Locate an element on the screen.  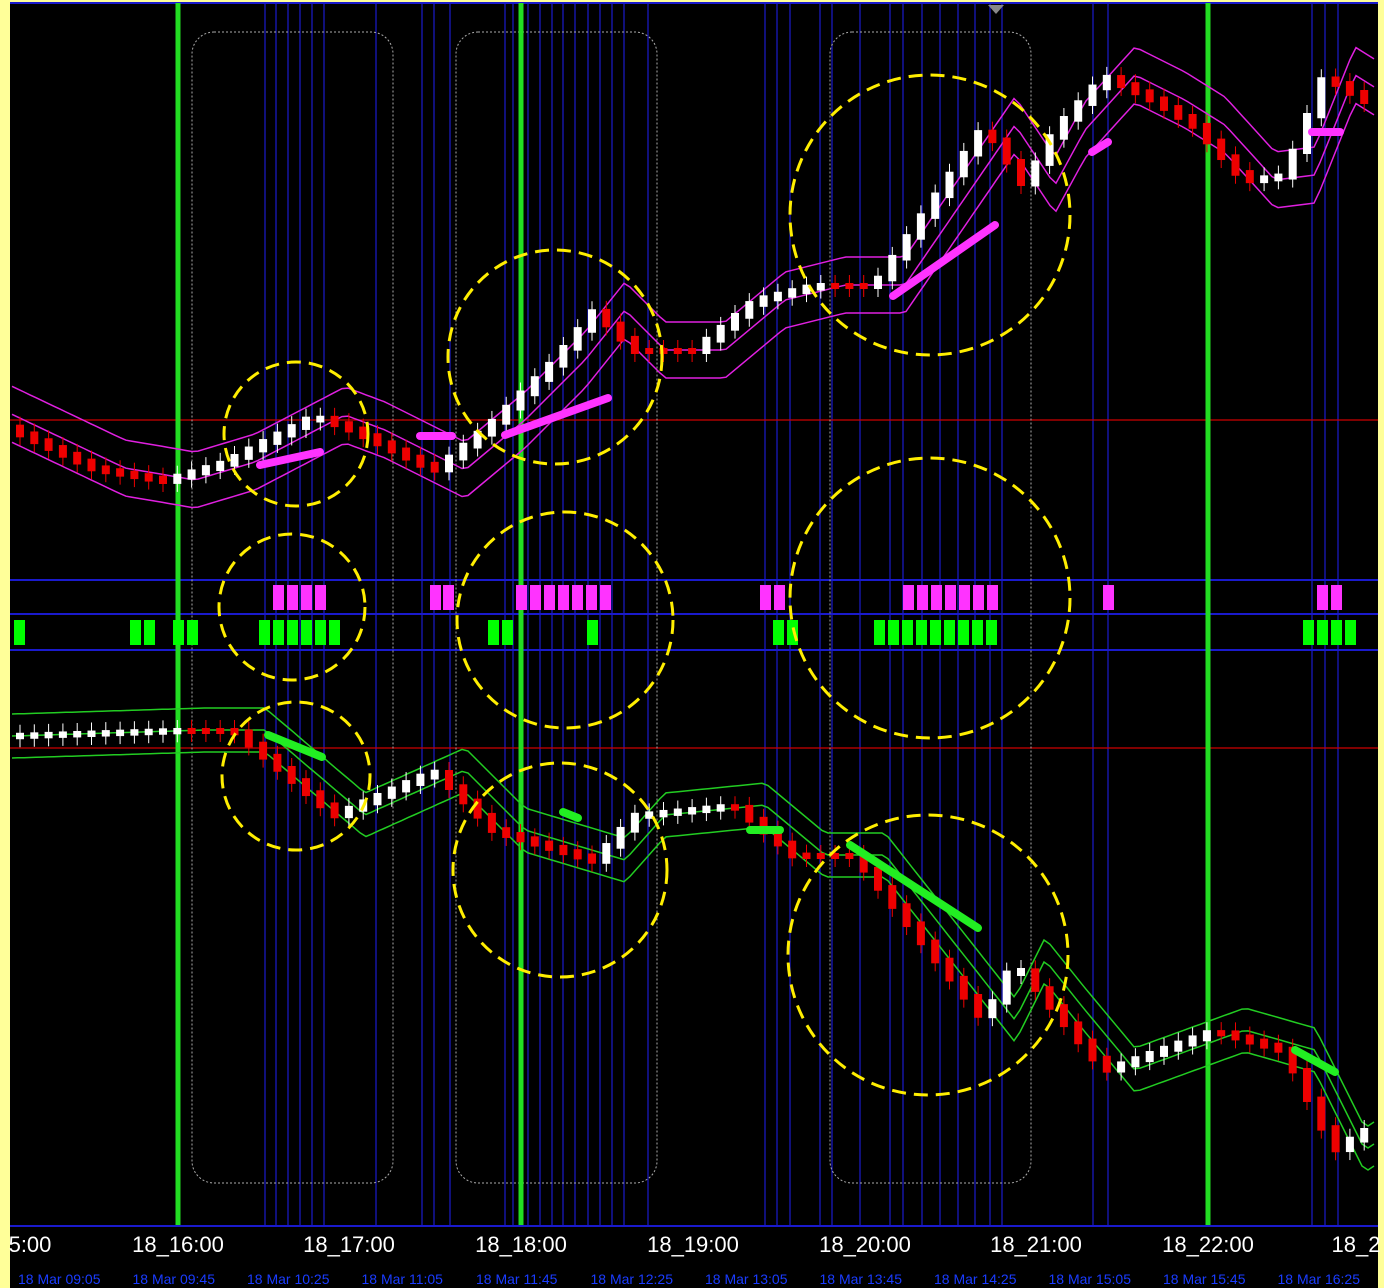
shift-marker is located at coordinates (996, 9).